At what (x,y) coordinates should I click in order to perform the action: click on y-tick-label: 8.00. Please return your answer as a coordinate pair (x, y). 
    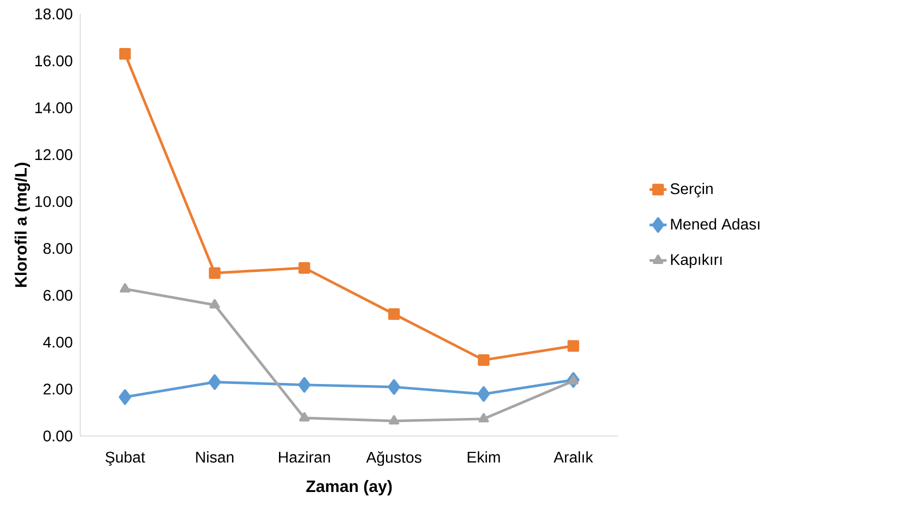
    Looking at the image, I should click on (57, 248).